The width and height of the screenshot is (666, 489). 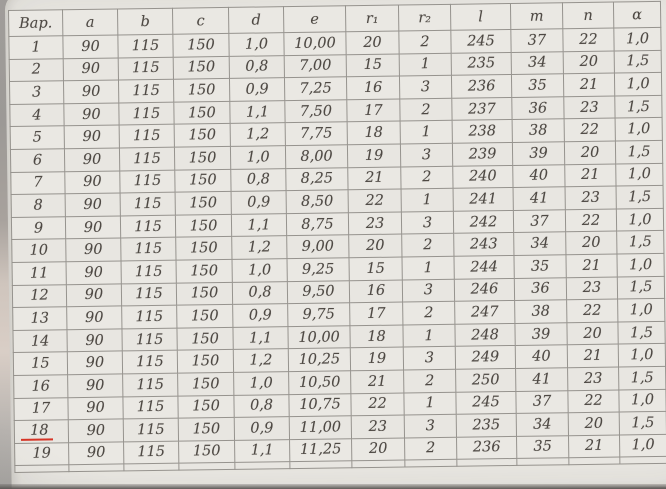 I want to click on variant-number-cell: 3, so click(x=36, y=92).